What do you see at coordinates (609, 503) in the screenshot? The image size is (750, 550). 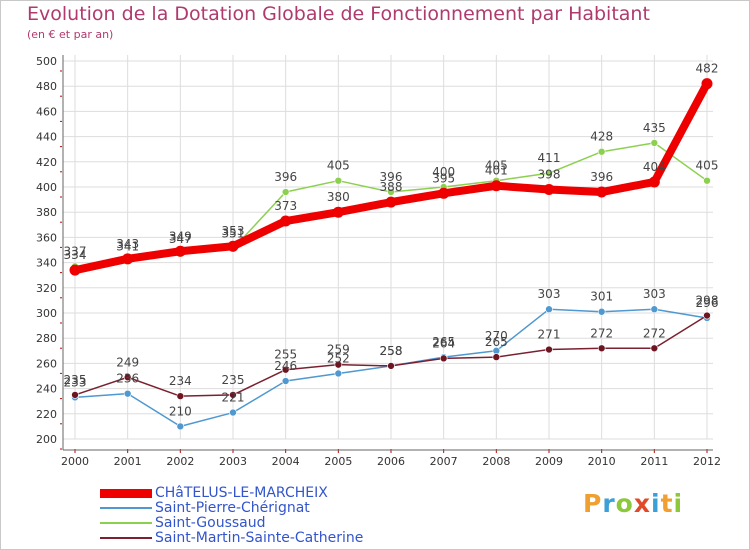 I see `logo-letter: r` at bounding box center [609, 503].